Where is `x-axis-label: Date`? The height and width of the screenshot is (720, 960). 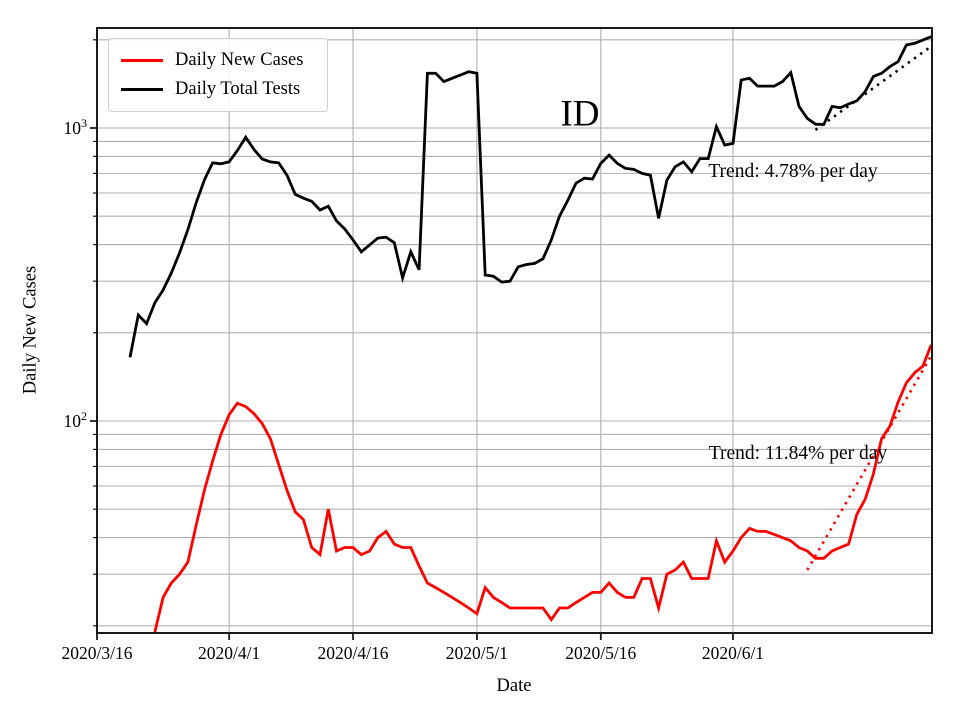 x-axis-label: Date is located at coordinates (514, 686).